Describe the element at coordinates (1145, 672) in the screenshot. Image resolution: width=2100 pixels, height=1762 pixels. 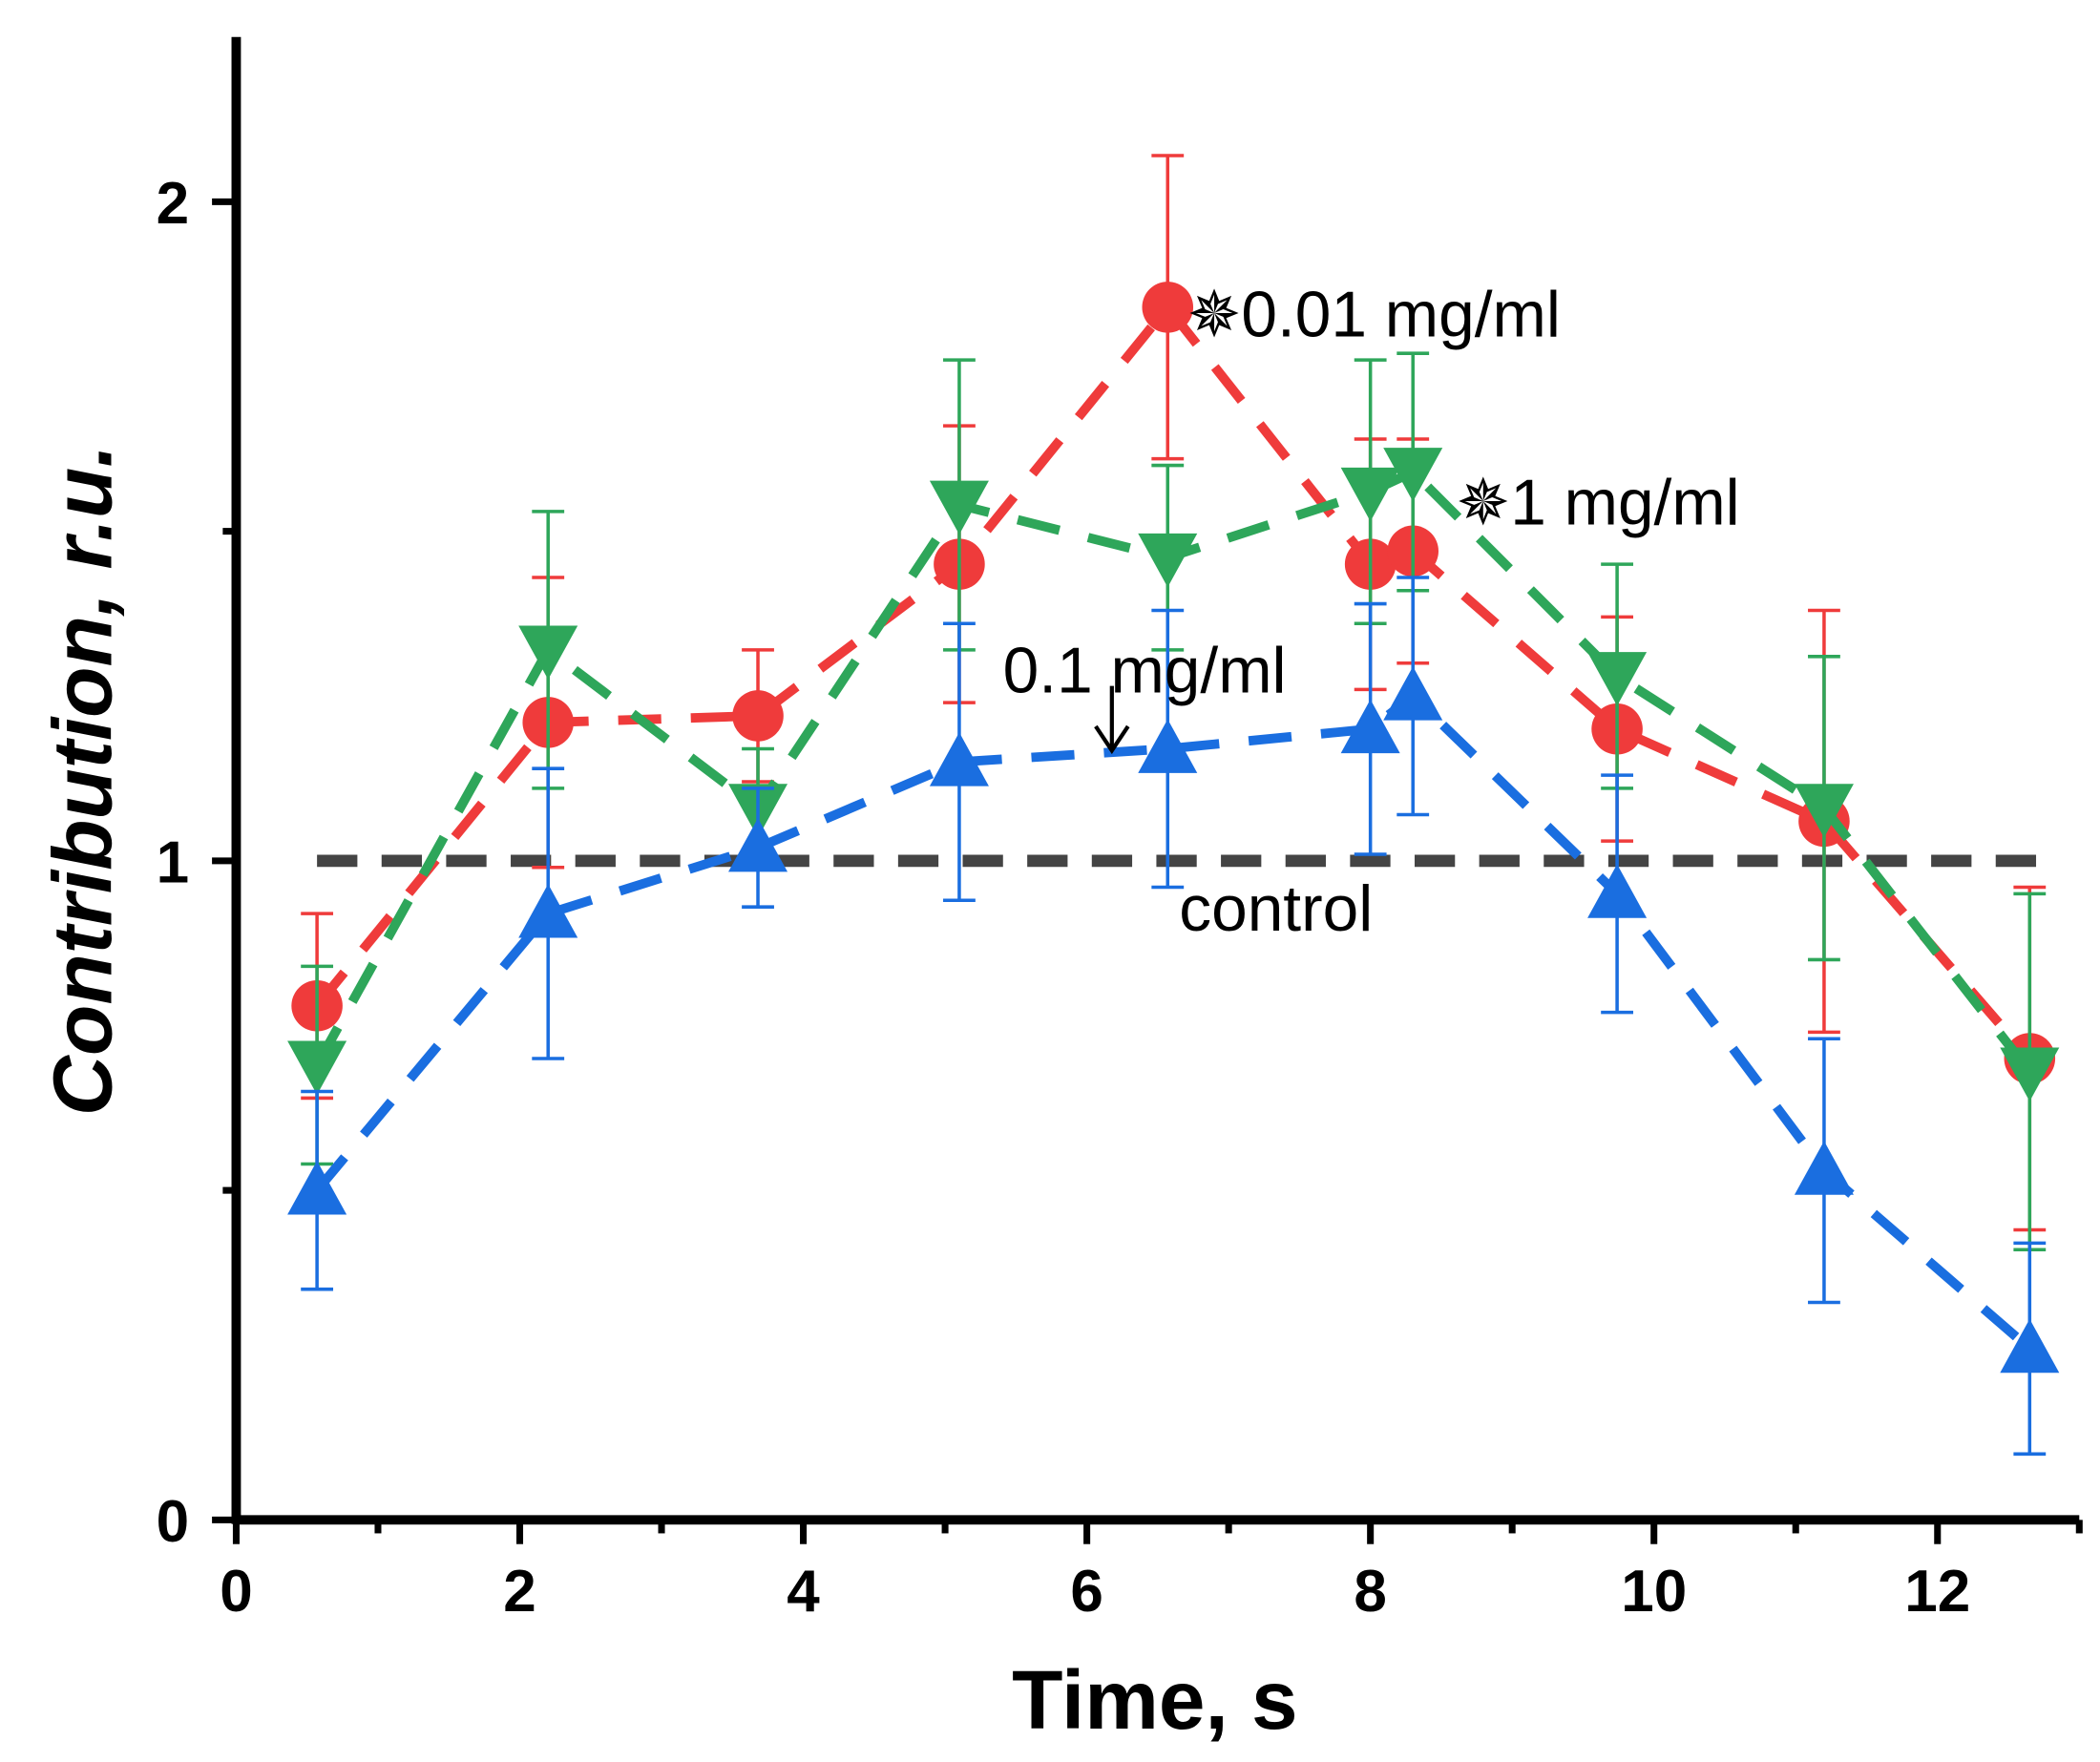
I see `annotation-0.1: 0.1 mg/ml` at that location.